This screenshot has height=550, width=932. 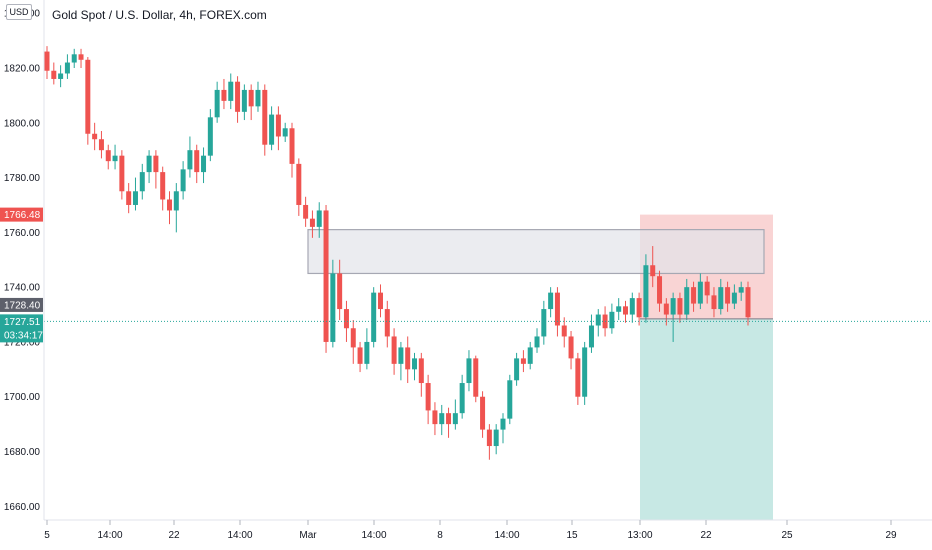 I want to click on supply-rectangle, so click(x=536, y=252).